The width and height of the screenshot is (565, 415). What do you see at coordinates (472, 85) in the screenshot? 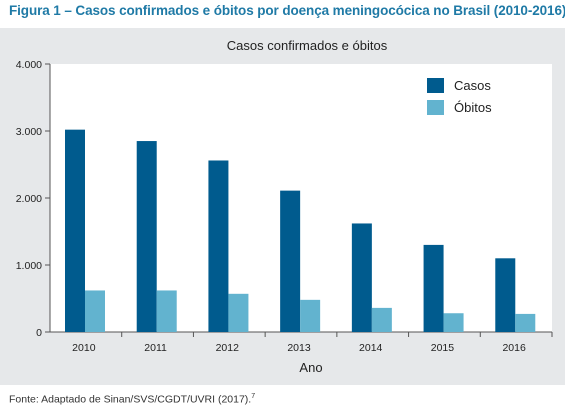
I see `legend-label: Casos` at bounding box center [472, 85].